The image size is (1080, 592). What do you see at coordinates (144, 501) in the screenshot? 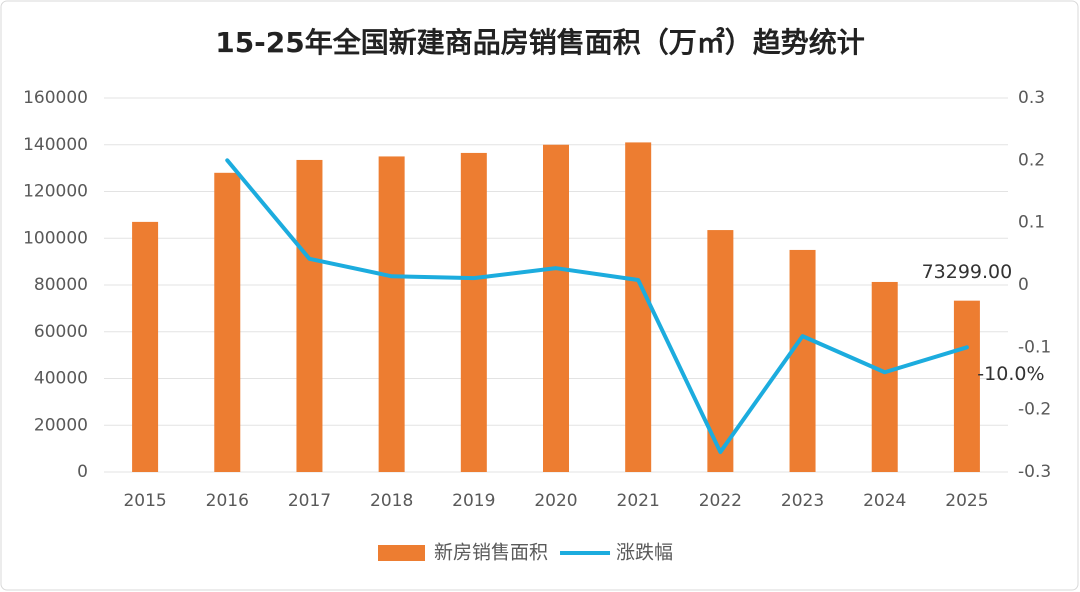
I see `x-tick-label: 2015` at bounding box center [144, 501].